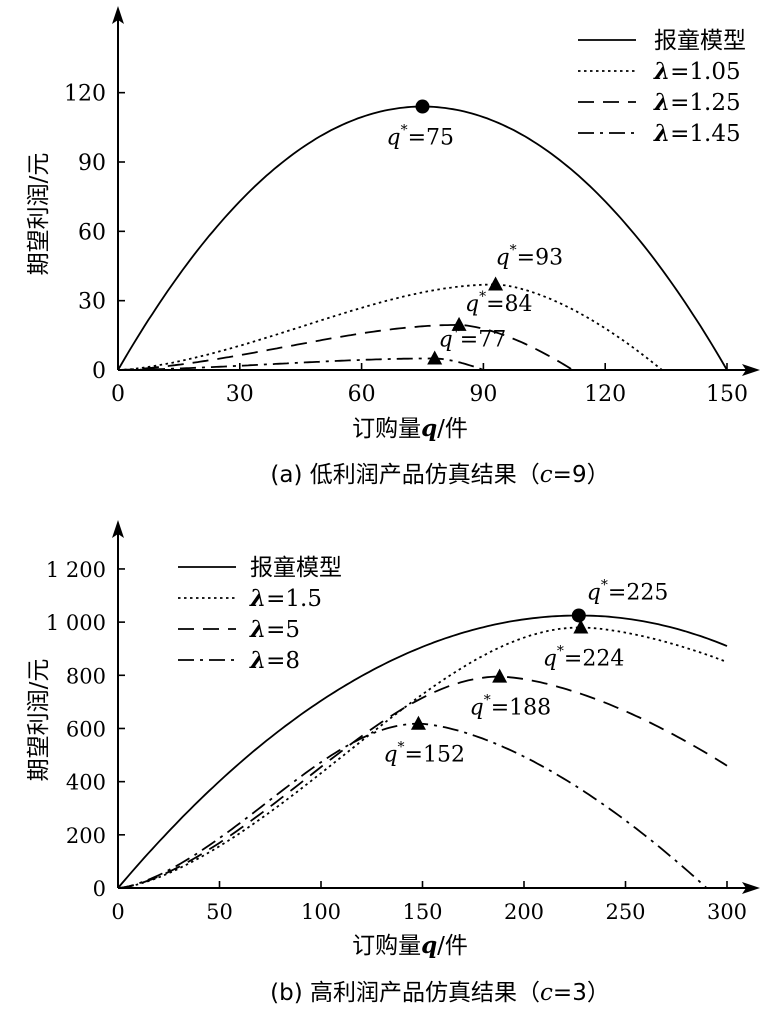  Describe the element at coordinates (727, 912) in the screenshot. I see `x-tick-label: 300` at that location.